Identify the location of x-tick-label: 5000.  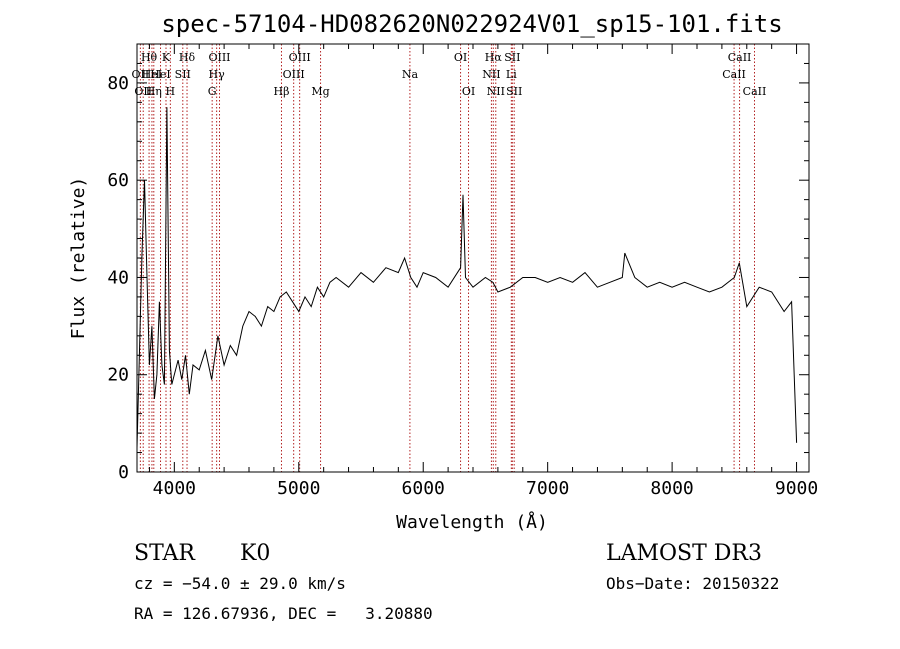
(298, 488).